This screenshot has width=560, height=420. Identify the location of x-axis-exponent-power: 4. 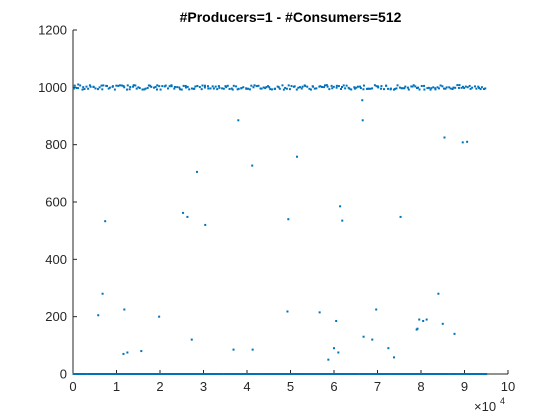
(502, 401).